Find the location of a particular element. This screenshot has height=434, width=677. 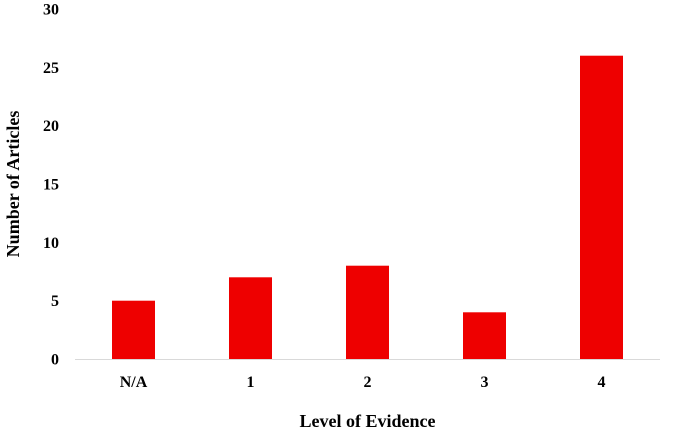

y-tick-label: 25 is located at coordinates (51, 68).